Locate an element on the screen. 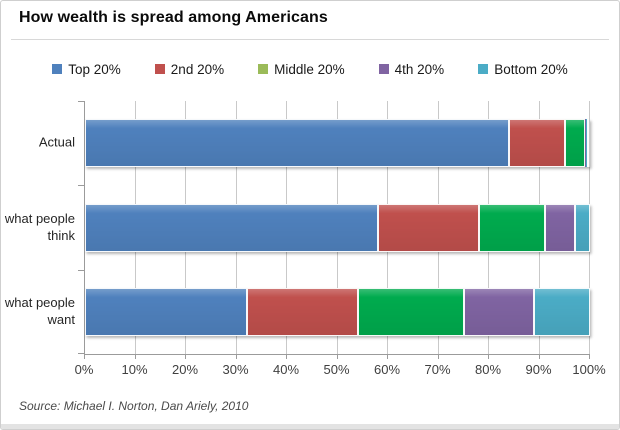 This screenshot has width=620, height=430. x-tick-label: 20% is located at coordinates (185, 369).